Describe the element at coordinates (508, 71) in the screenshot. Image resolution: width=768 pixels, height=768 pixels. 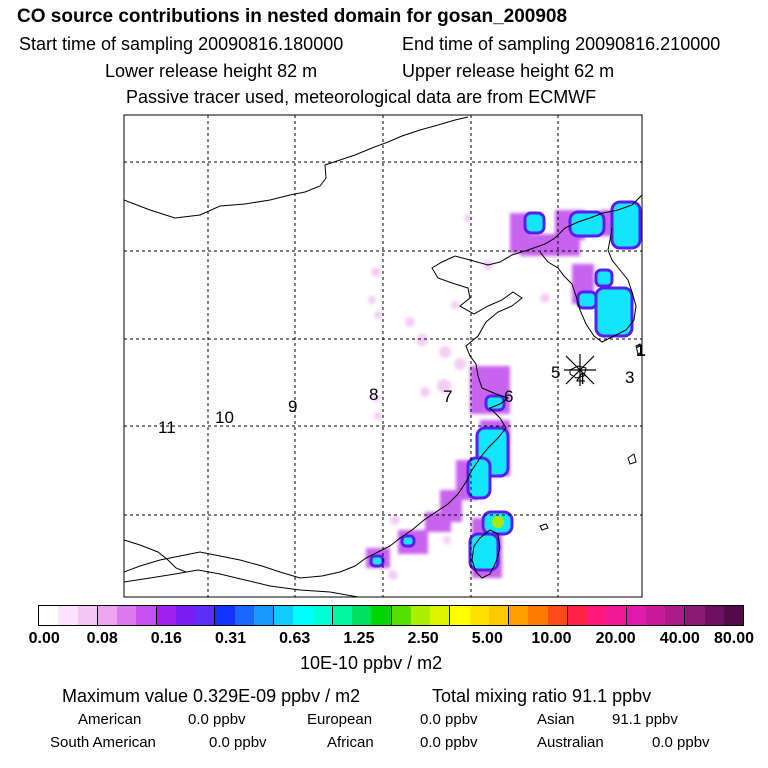
I see `upper-height-label: Upper release height 62 m` at that location.